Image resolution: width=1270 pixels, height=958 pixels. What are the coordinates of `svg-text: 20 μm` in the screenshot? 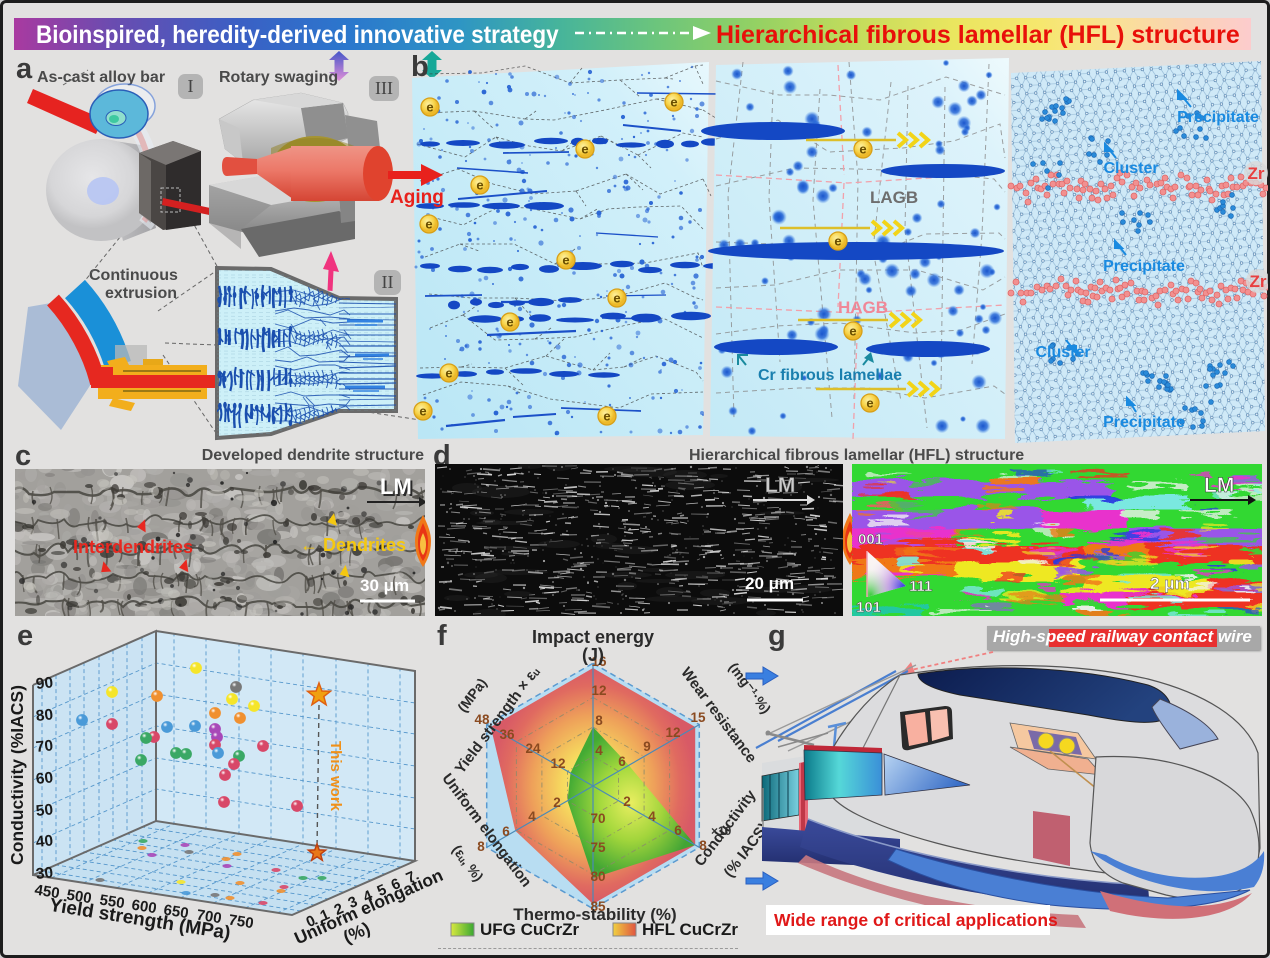 It's located at (769, 583).